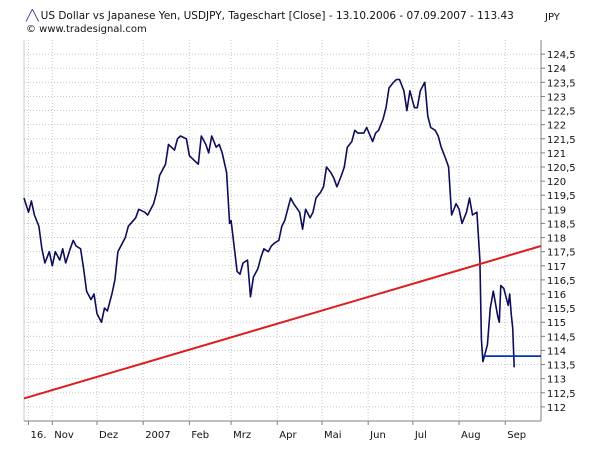  I want to click on x-tick-label: 2007, so click(157, 435).